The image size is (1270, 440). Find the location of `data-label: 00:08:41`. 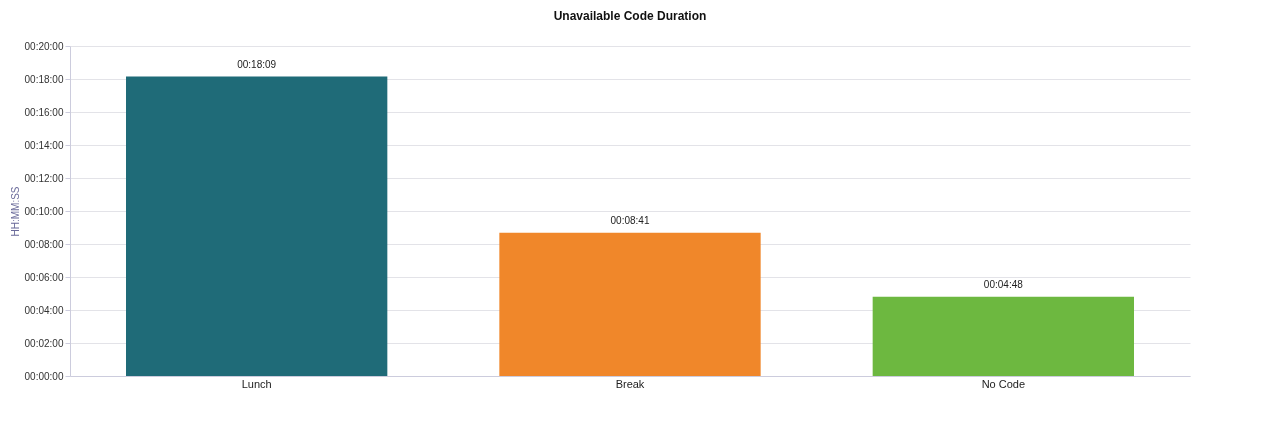

data-label: 00:08:41 is located at coordinates (630, 220).